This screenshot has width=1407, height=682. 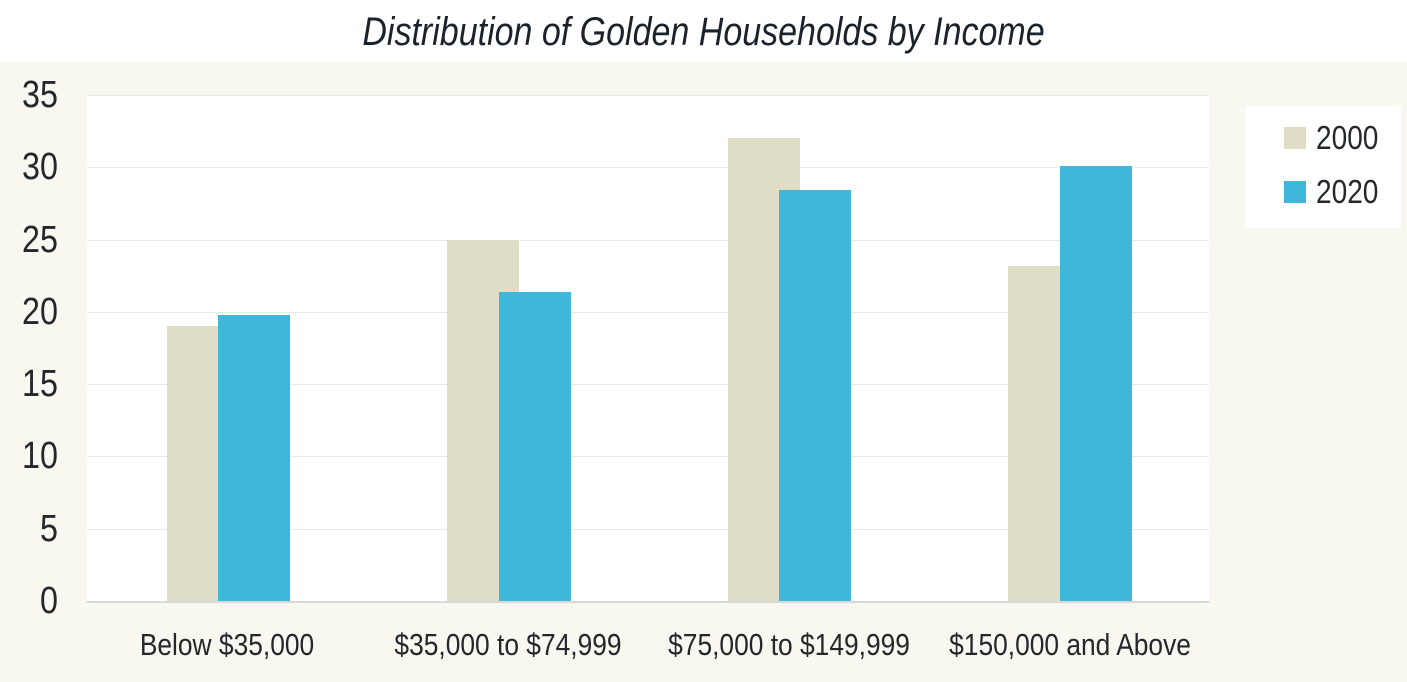 I want to click on y-tick-label-15: 15, so click(x=40, y=384).